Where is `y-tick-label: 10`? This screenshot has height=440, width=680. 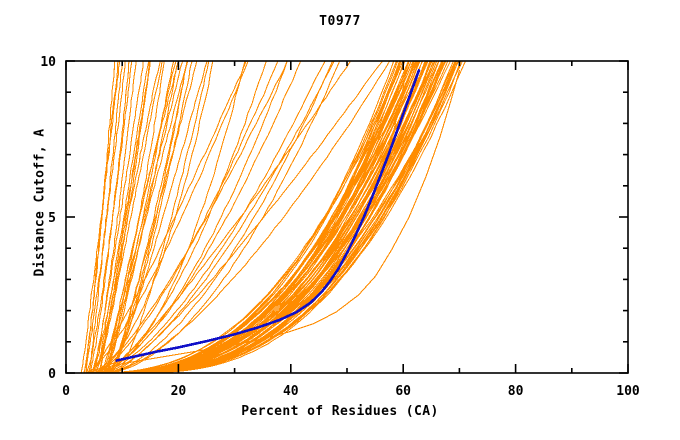 y-tick-label: 10 is located at coordinates (48, 62).